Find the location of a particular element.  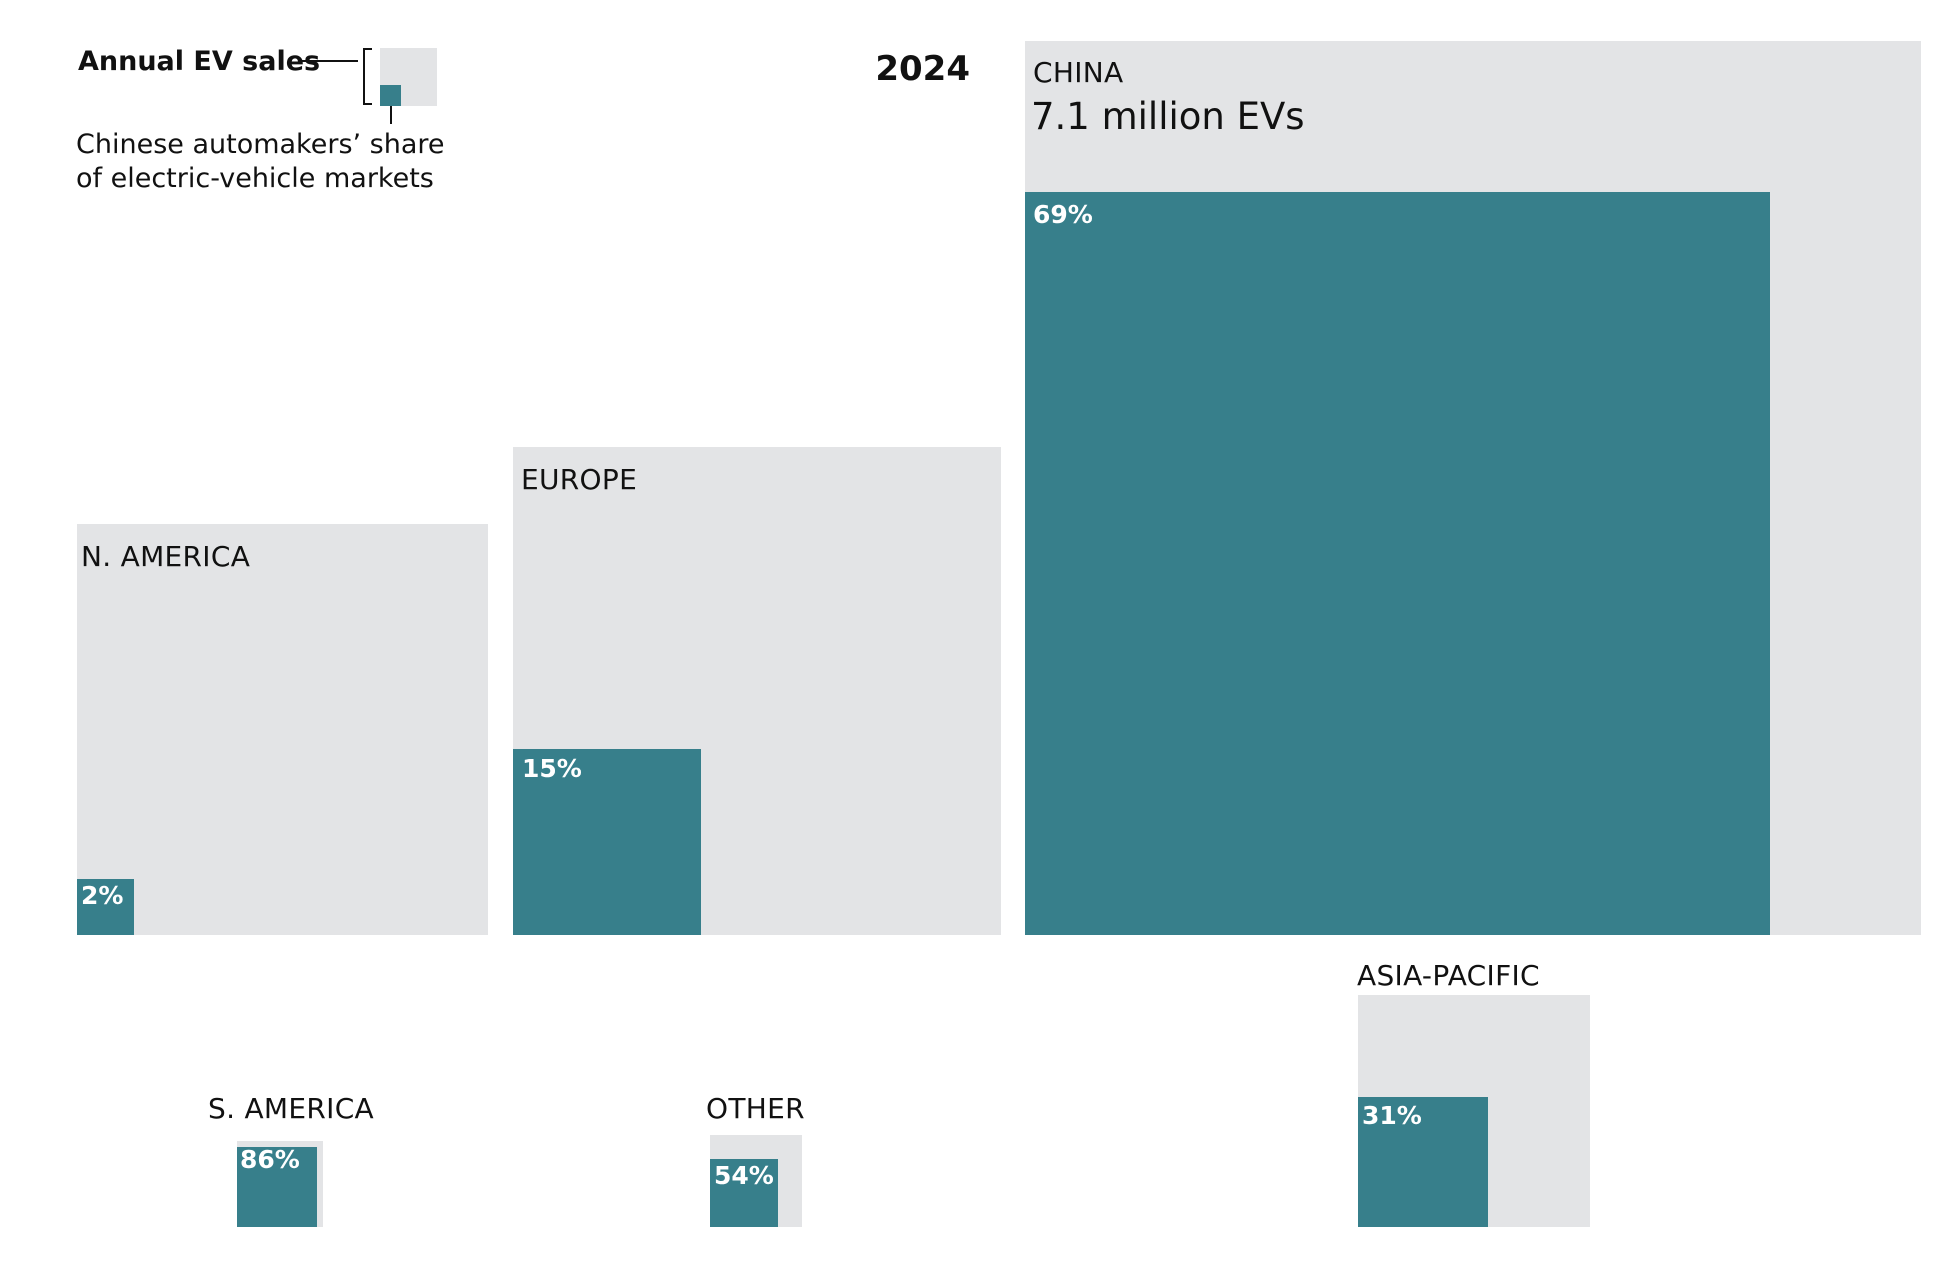

namerica-share-box is located at coordinates (105, 907).